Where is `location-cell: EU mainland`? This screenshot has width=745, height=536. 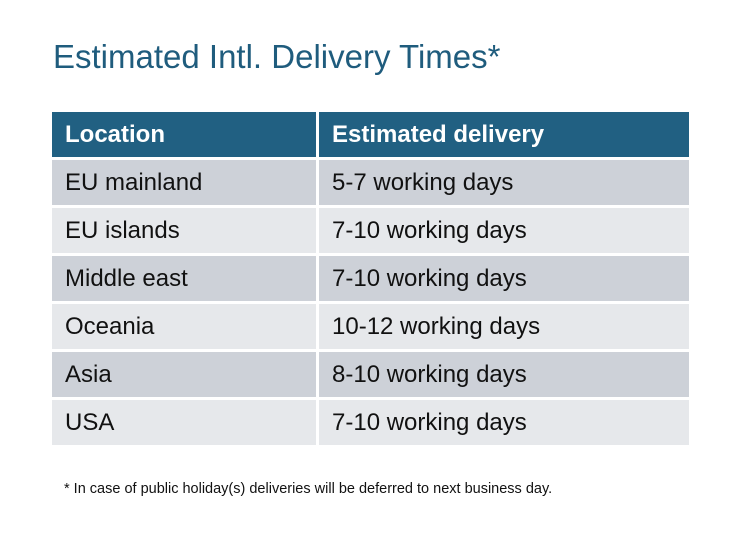
location-cell: EU mainland is located at coordinates (184, 182).